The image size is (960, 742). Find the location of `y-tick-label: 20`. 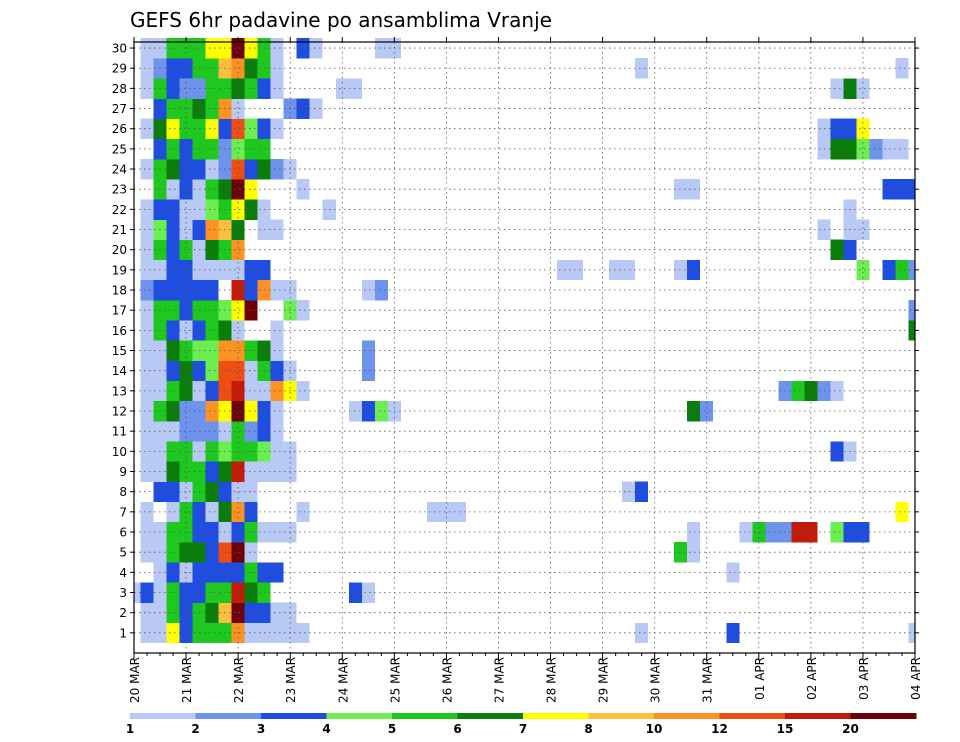

y-tick-label: 20 is located at coordinates (119, 250).